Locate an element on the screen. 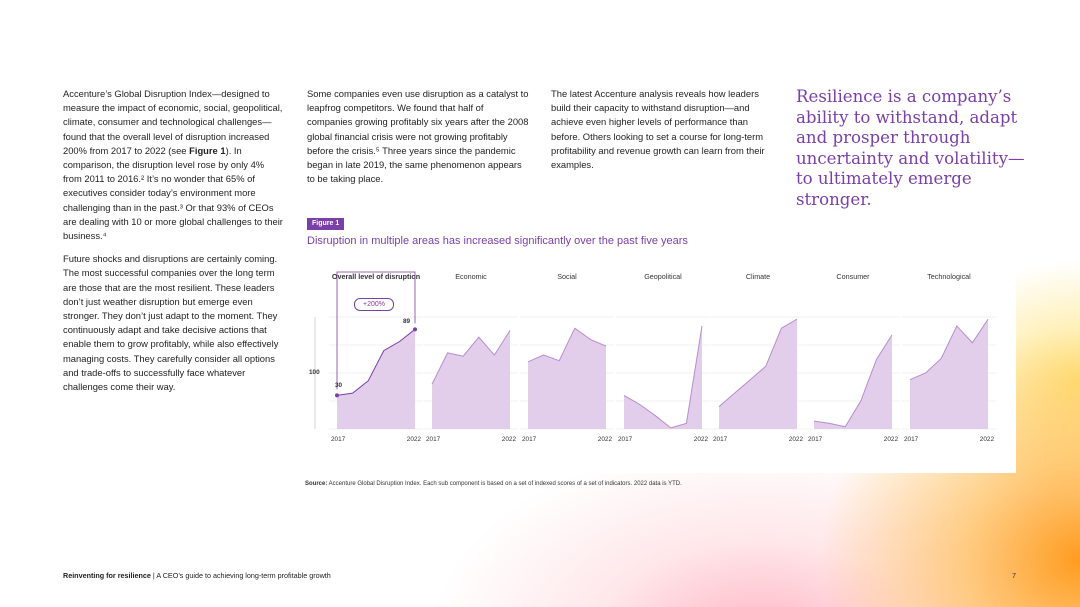 The image size is (1080, 607). chart-title: Consumer is located at coordinates (853, 276).